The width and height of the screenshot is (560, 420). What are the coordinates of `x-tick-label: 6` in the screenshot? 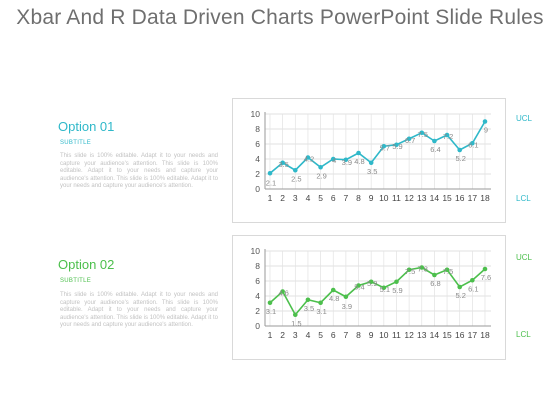 It's located at (333, 198).